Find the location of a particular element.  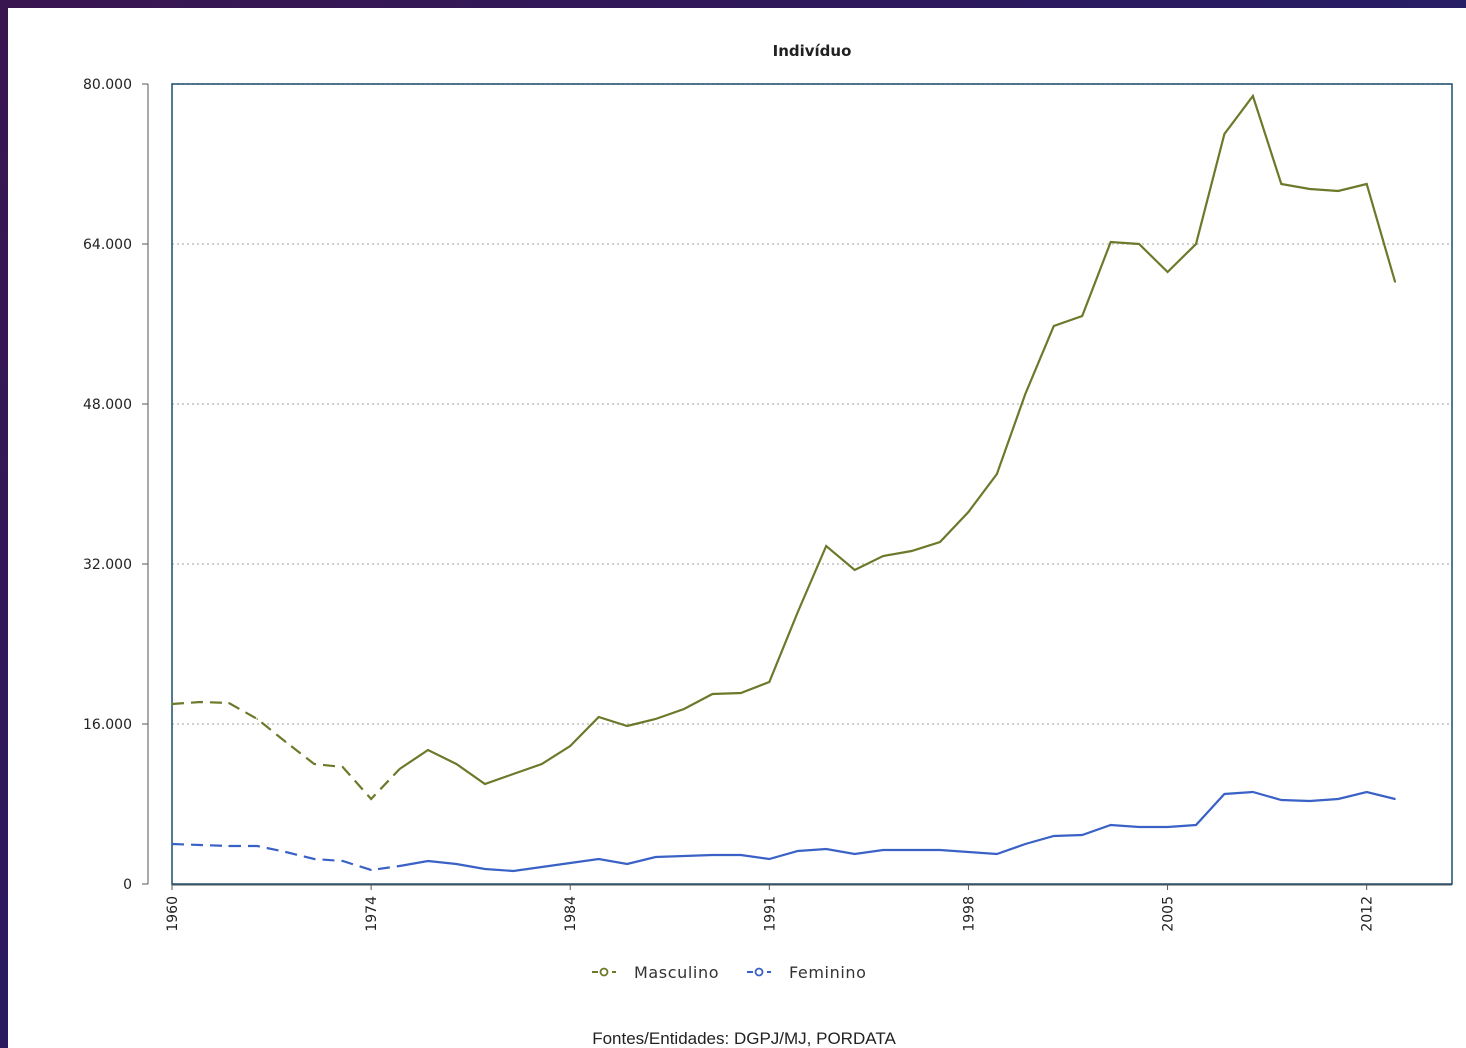

legend-item-masculino: Masculino is located at coordinates (655, 972).